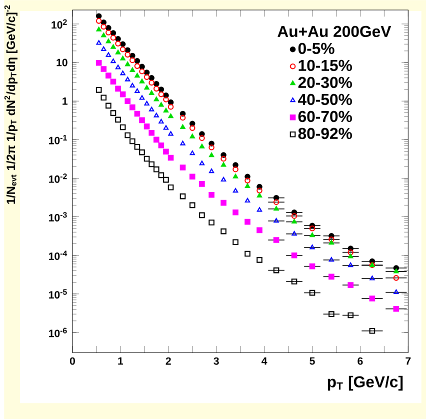 The height and width of the screenshot is (419, 426). What do you see at coordinates (58, 139) in the screenshot?
I see `y-tick-label: 10$^{-1}$` at bounding box center [58, 139].